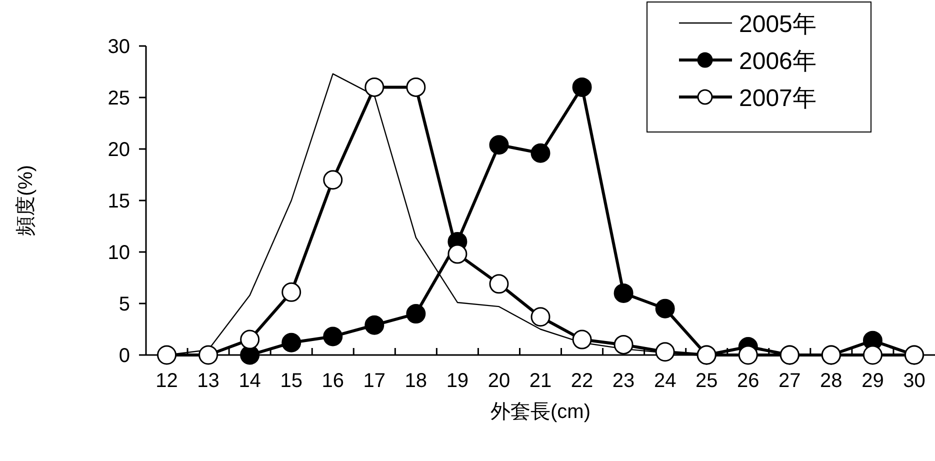  I want to click on x-axis-title: 外套長(cm), so click(540, 412).